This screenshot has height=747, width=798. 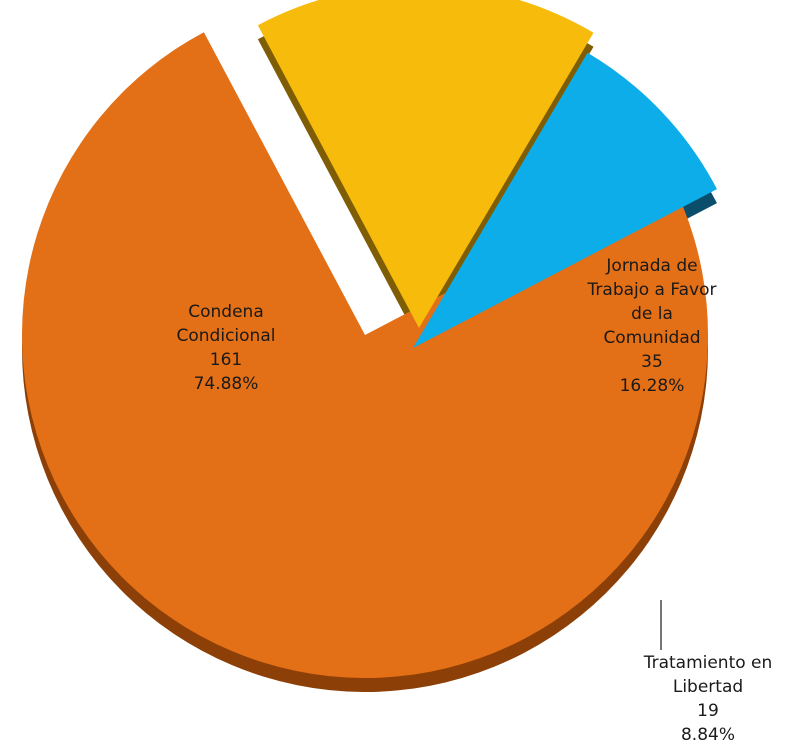 I want to click on label-tratamiento: Tratamiento en Libertad 19 8.84%, so click(x=708, y=699).